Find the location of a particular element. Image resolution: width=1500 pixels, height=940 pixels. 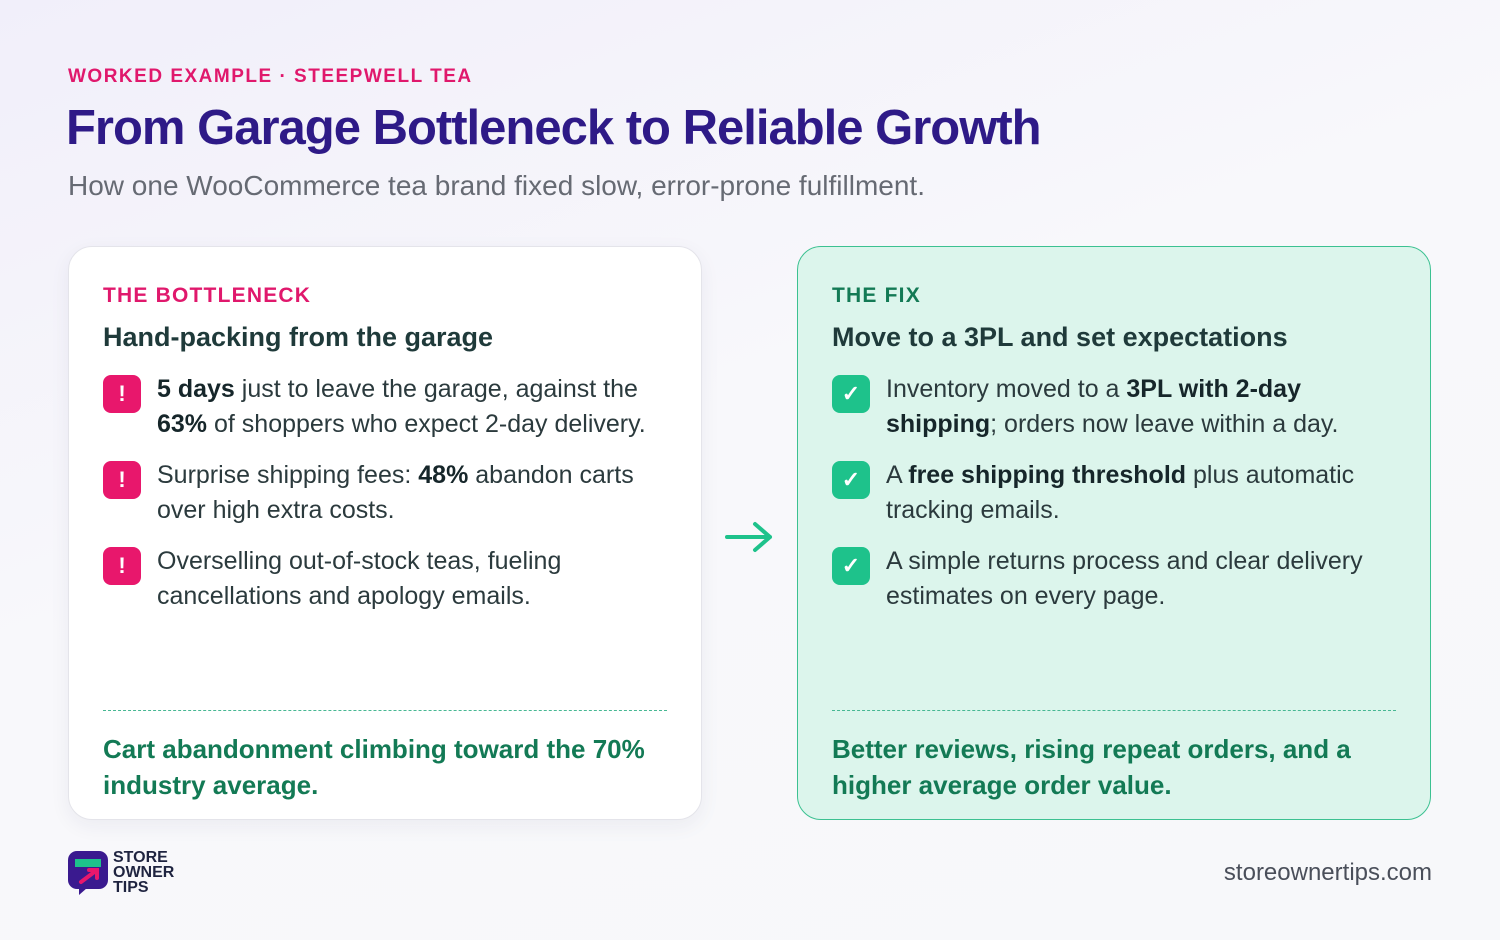

card-label: THE BOTTLENECK is located at coordinates (207, 295).